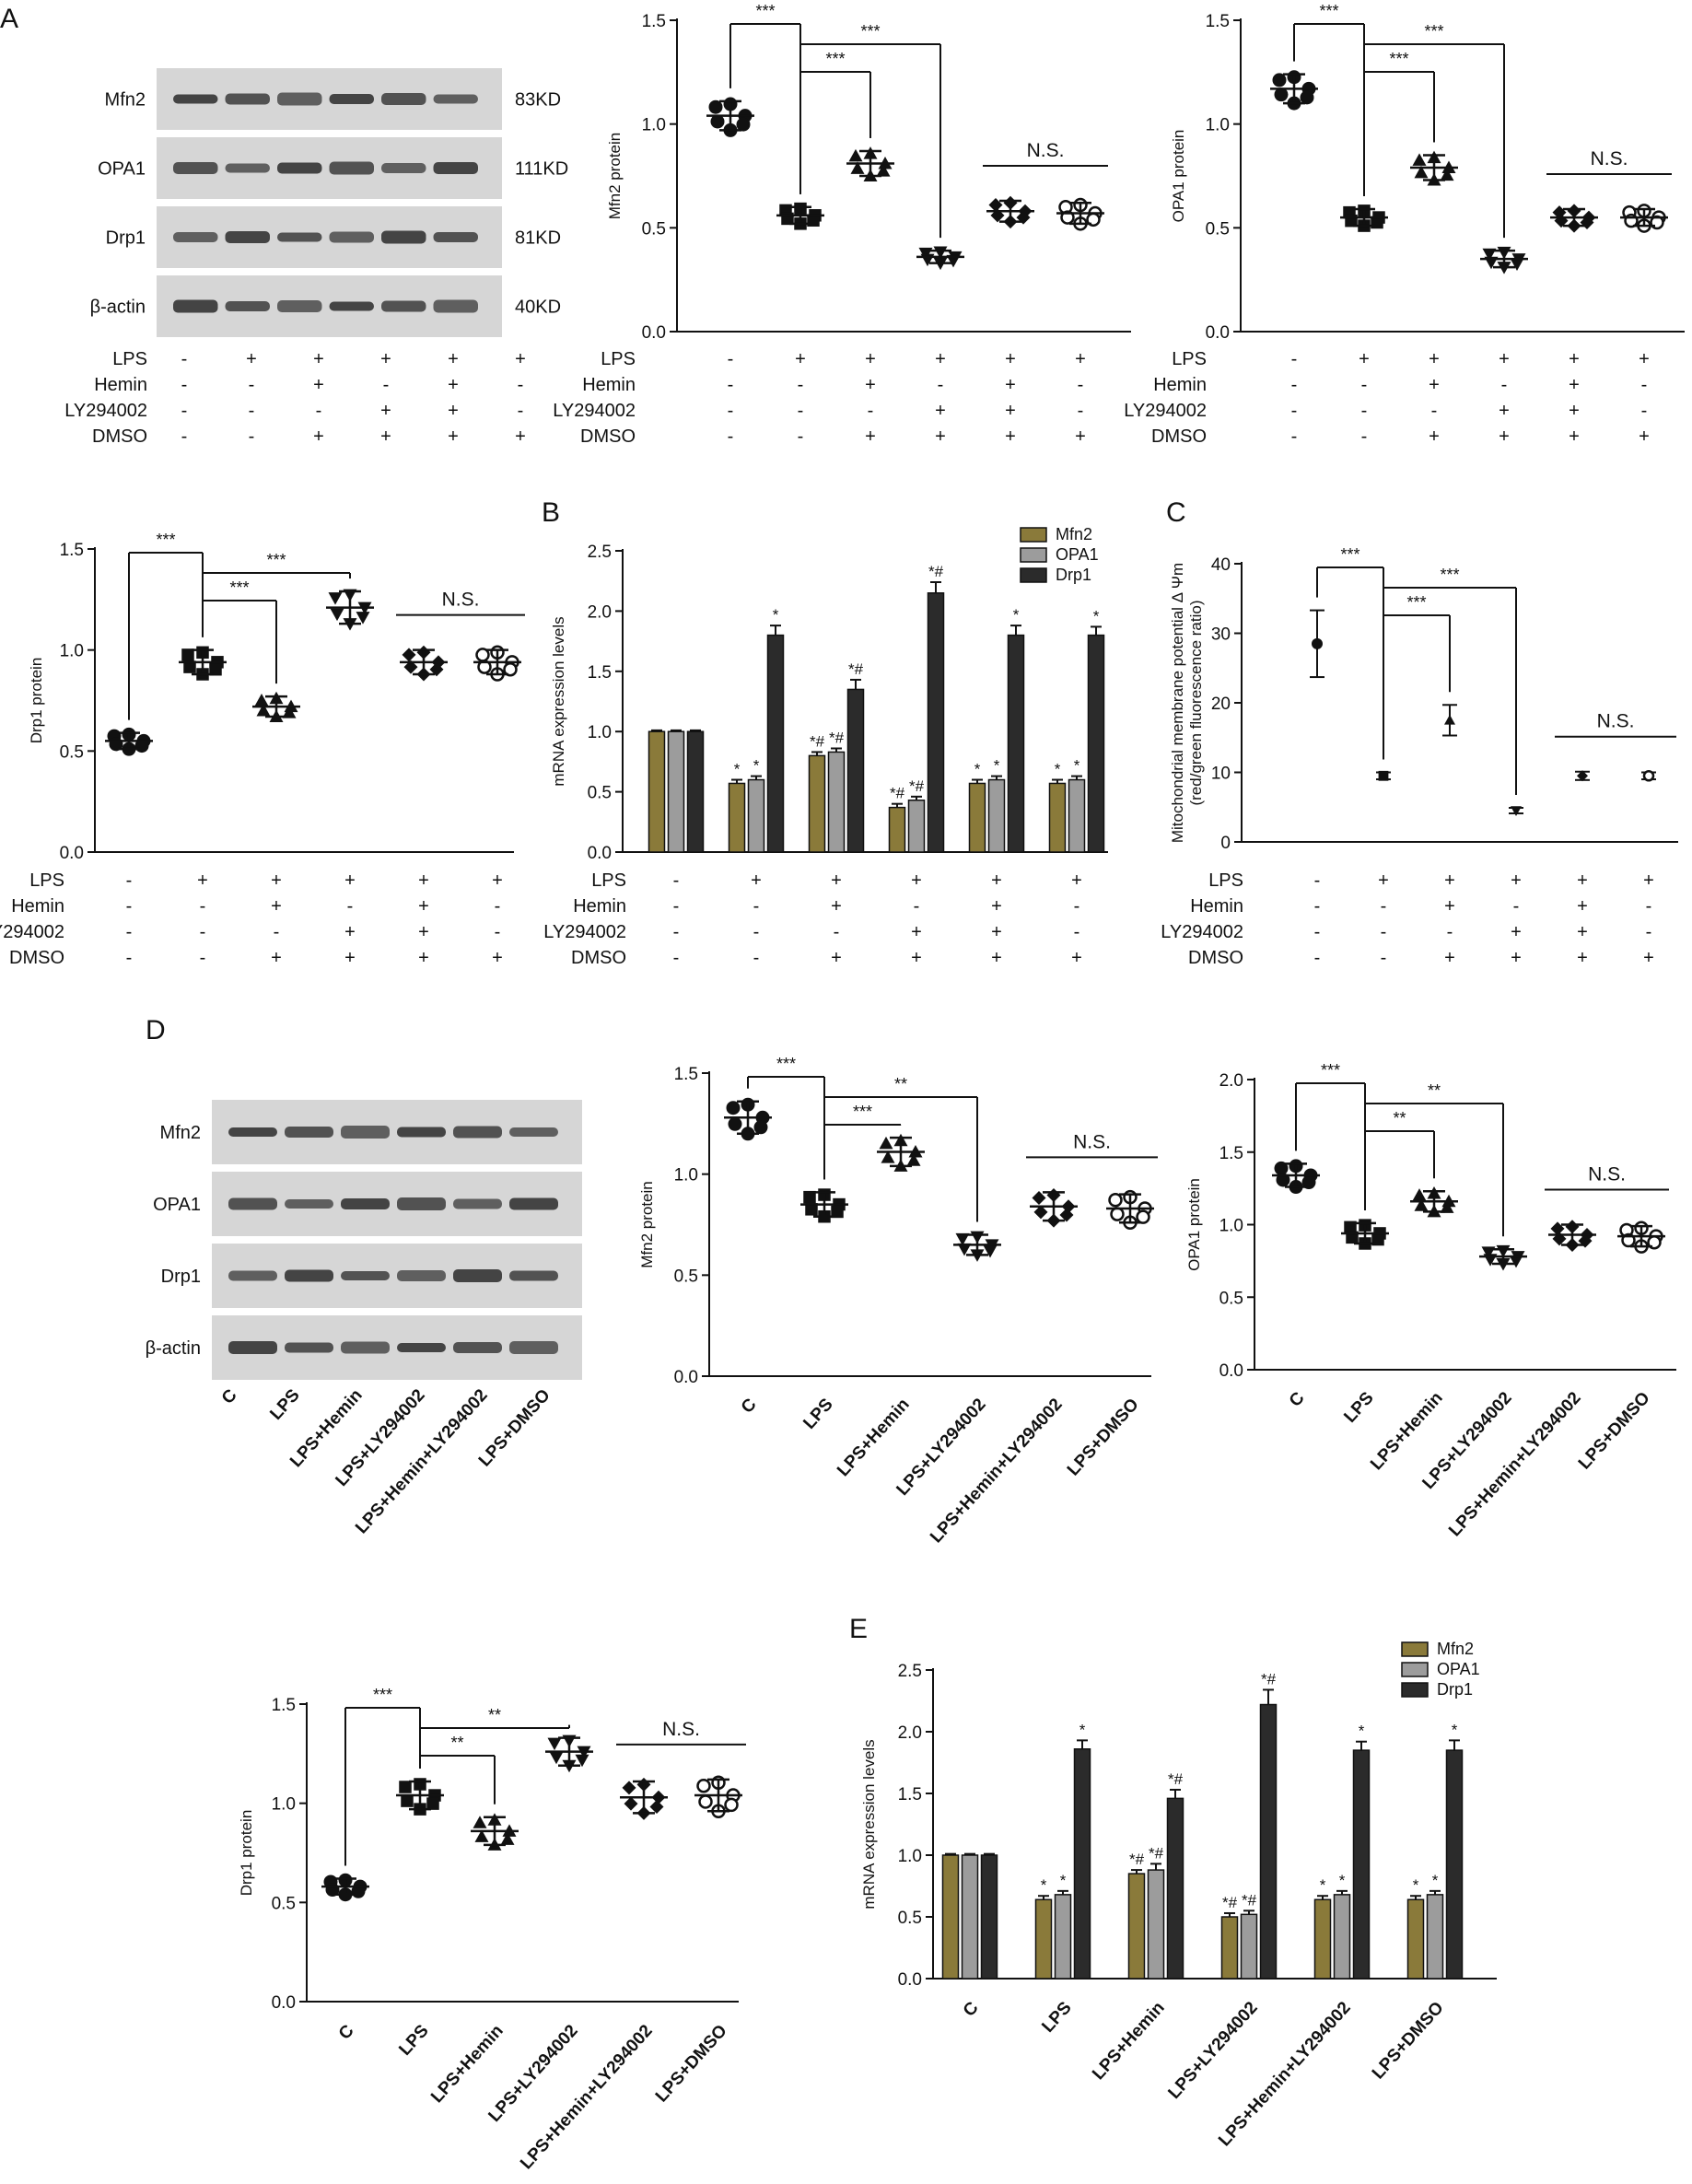 This screenshot has height=2184, width=1692. Describe the element at coordinates (1016, 743) in the screenshot. I see `bar-B-bar-drp1` at that location.